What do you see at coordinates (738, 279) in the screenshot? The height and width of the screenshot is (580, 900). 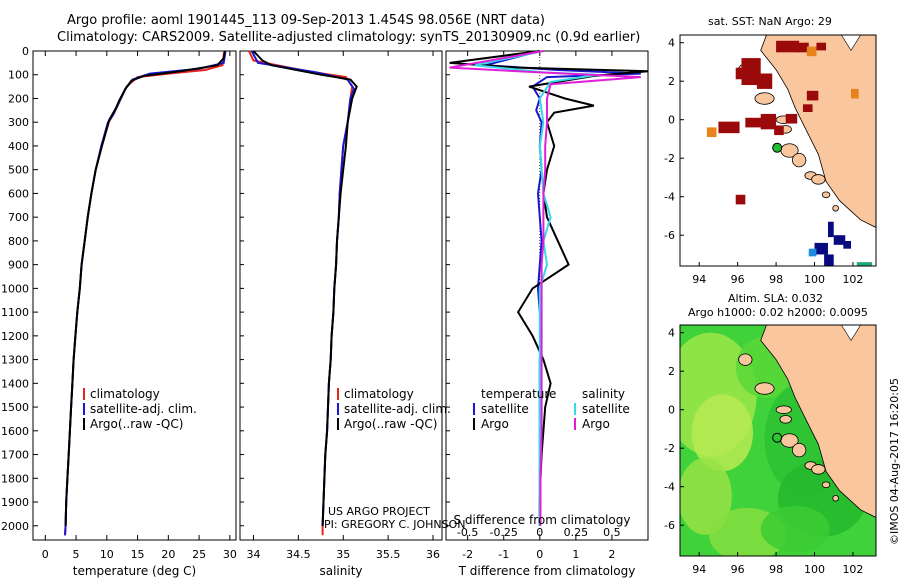 I see `sst-map-xtick-label: 96` at bounding box center [738, 279].